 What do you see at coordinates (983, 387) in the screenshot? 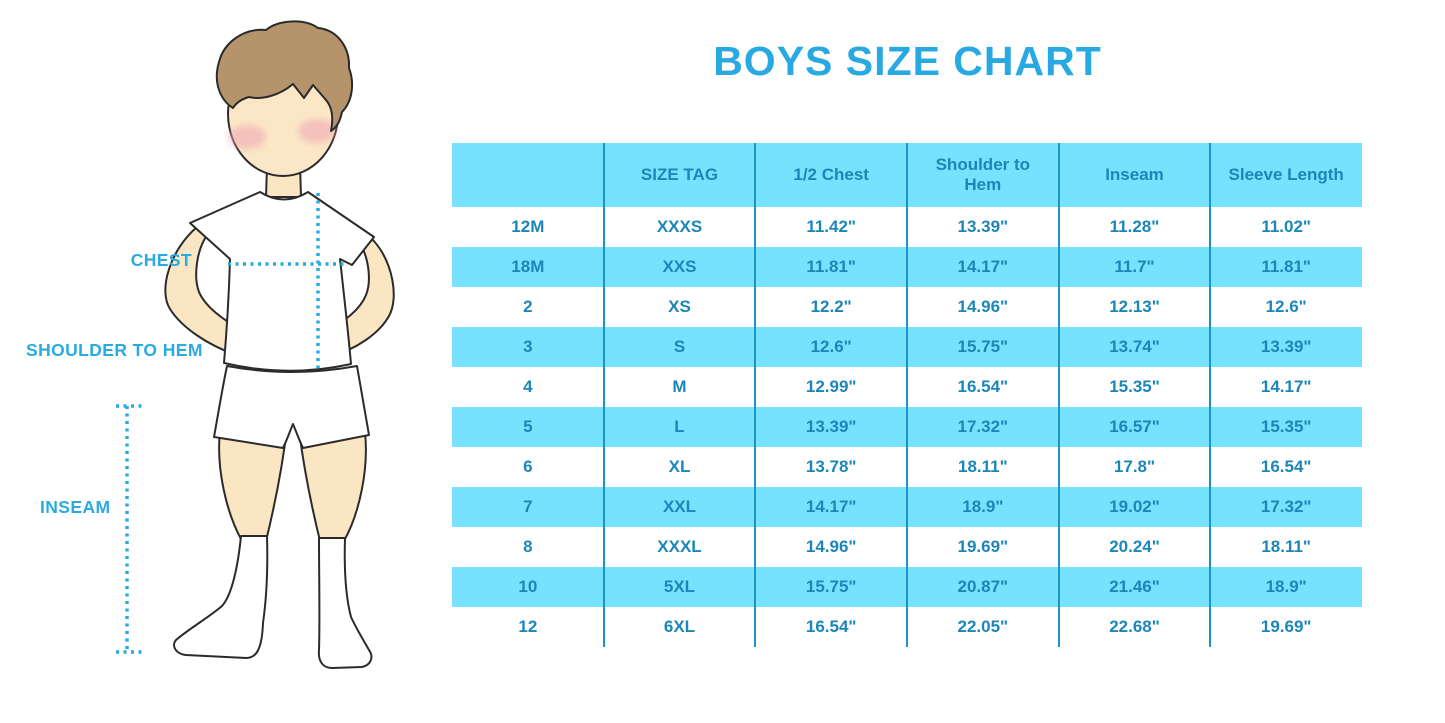
I see `shoulder-to-hem-cell: 16.54"` at bounding box center [983, 387].